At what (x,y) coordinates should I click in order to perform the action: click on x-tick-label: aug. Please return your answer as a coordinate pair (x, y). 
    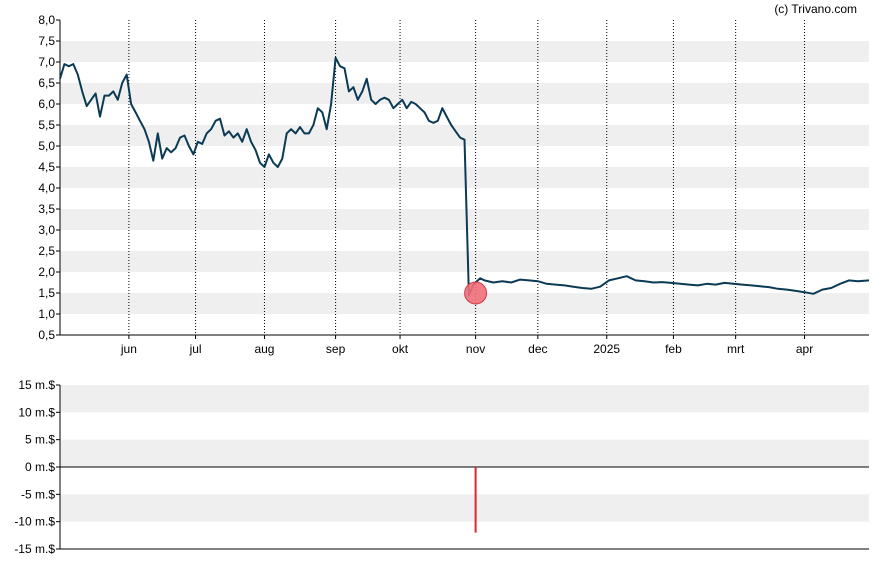
    Looking at the image, I should click on (264, 349).